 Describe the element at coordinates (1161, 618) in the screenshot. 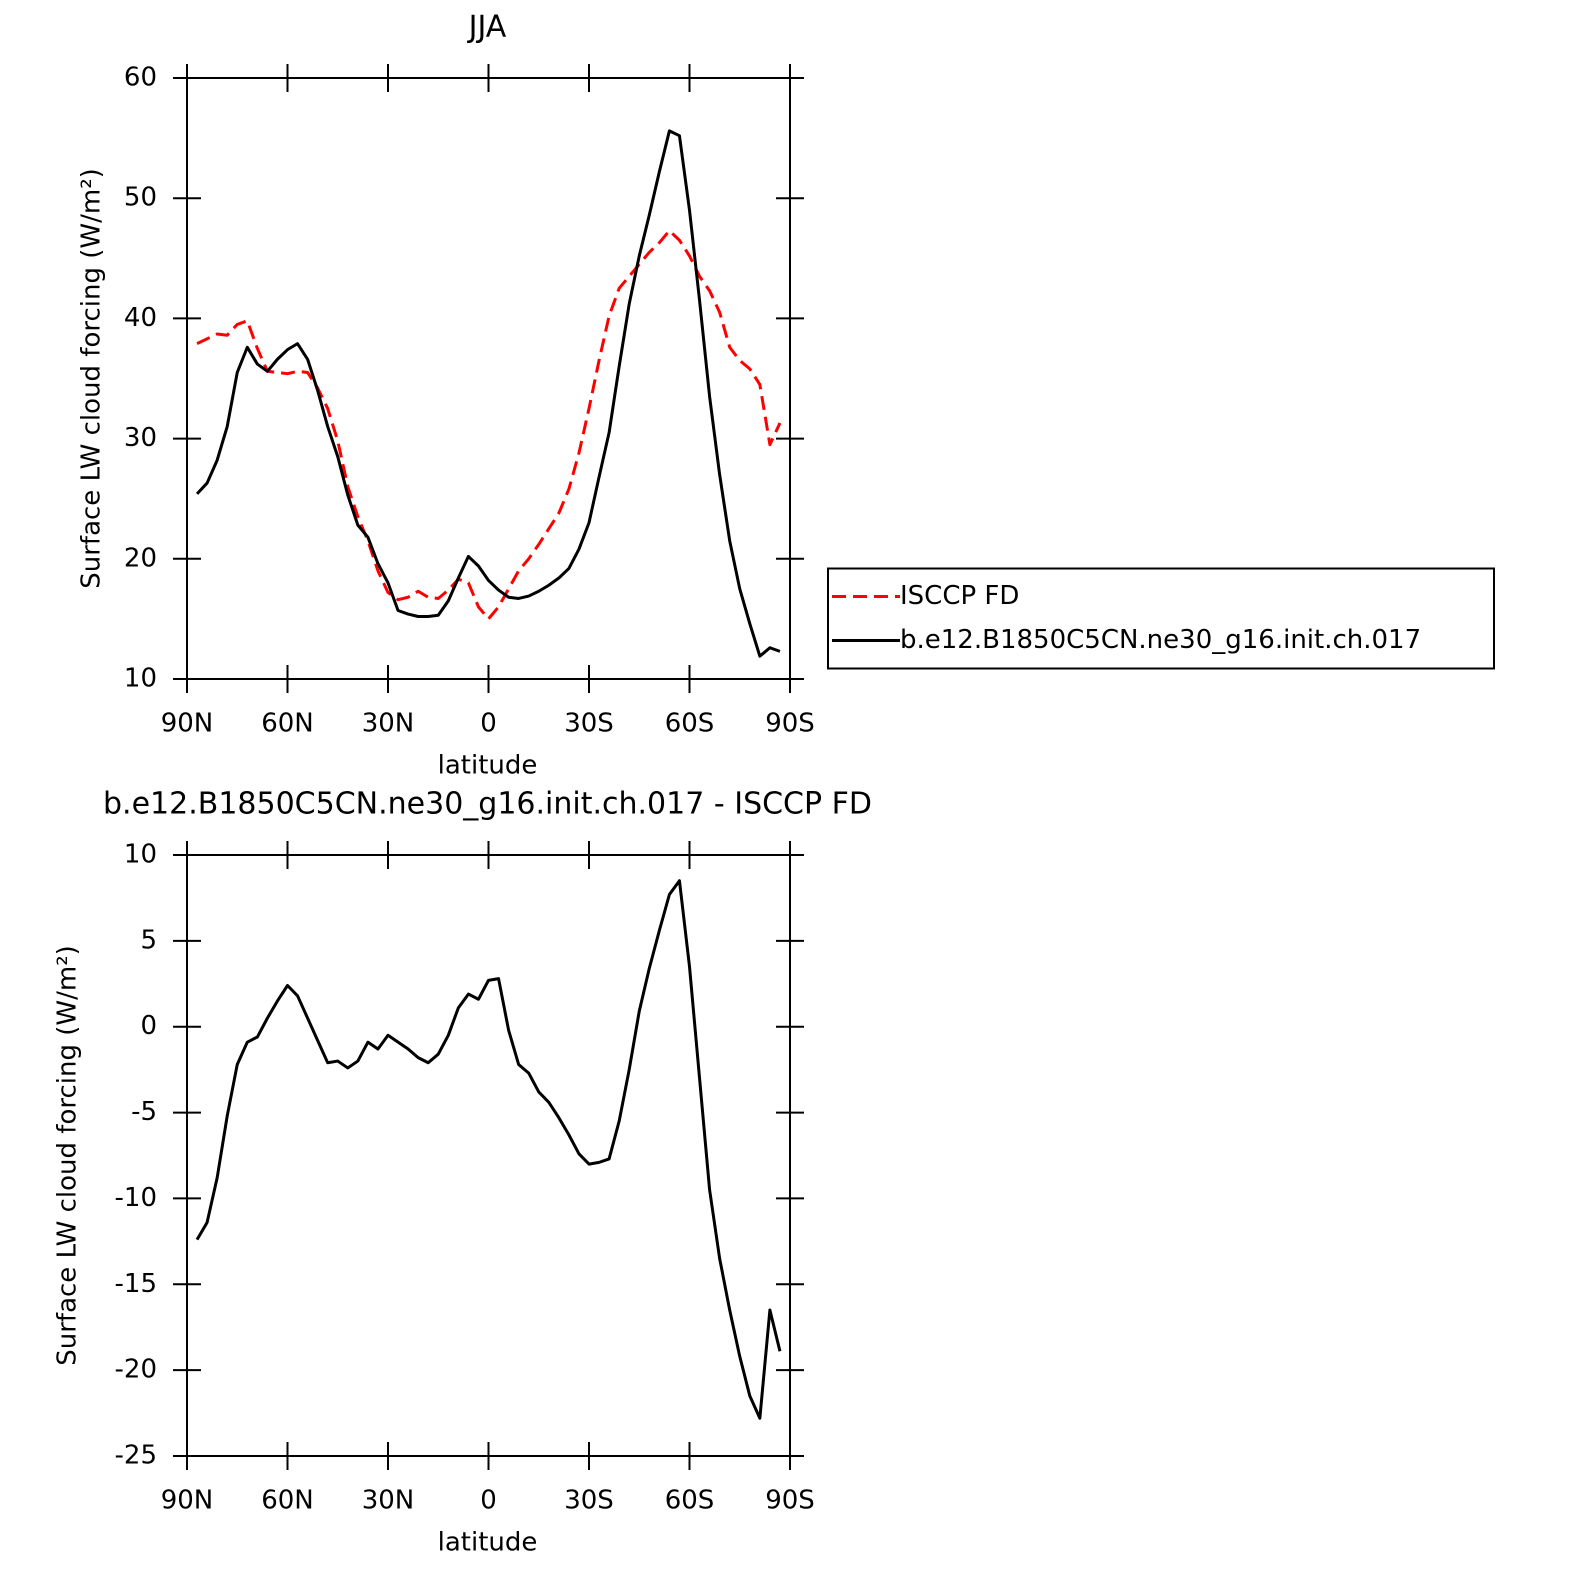

I see `legend-box` at that location.